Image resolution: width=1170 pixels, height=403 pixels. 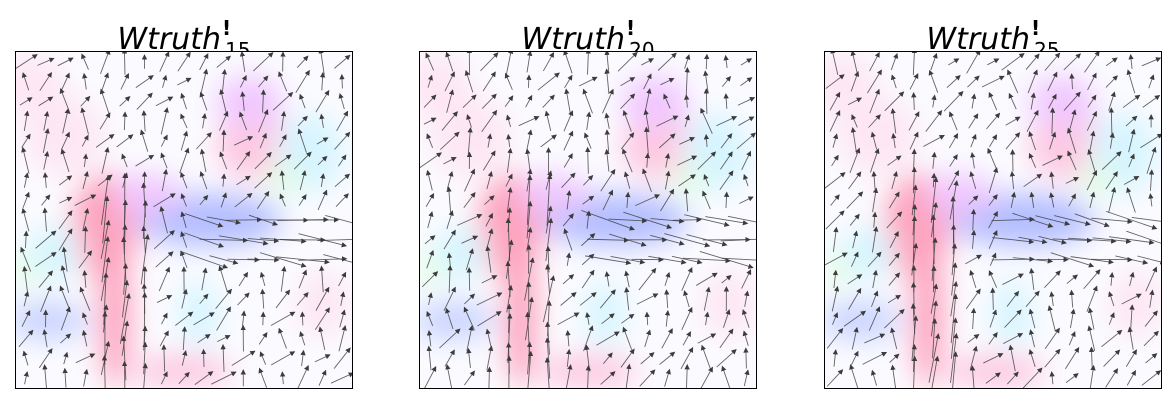 What do you see at coordinates (729, 304) in the screenshot?
I see `color-blob` at bounding box center [729, 304].